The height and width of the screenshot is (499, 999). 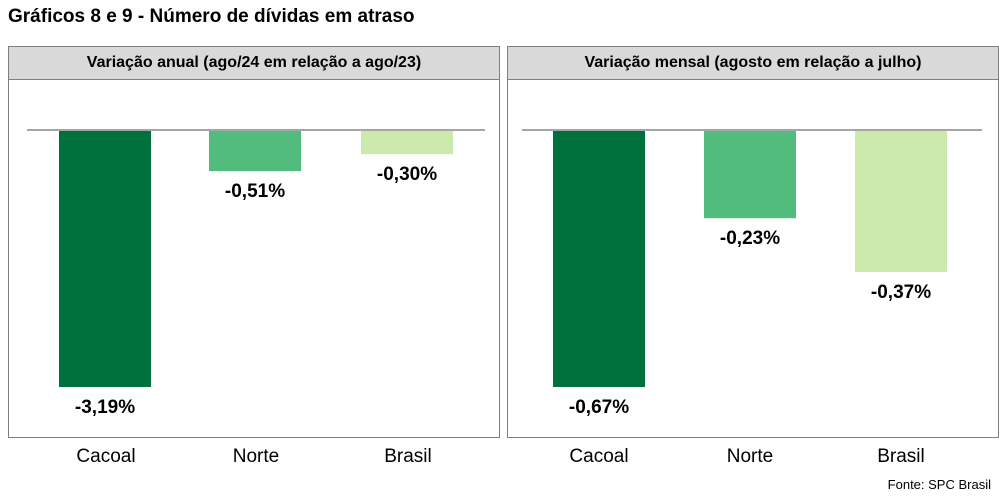 What do you see at coordinates (750, 238) in the screenshot?
I see `data-label-norte: -0,23%` at bounding box center [750, 238].